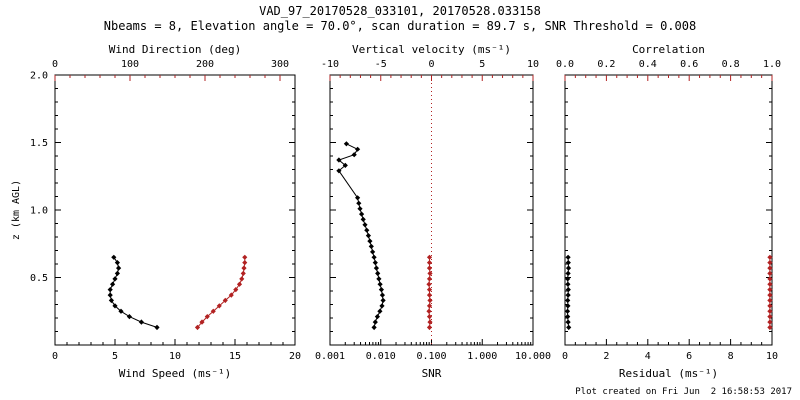  What do you see at coordinates (606, 356) in the screenshot?
I see `svg-text: 2` at bounding box center [606, 356].